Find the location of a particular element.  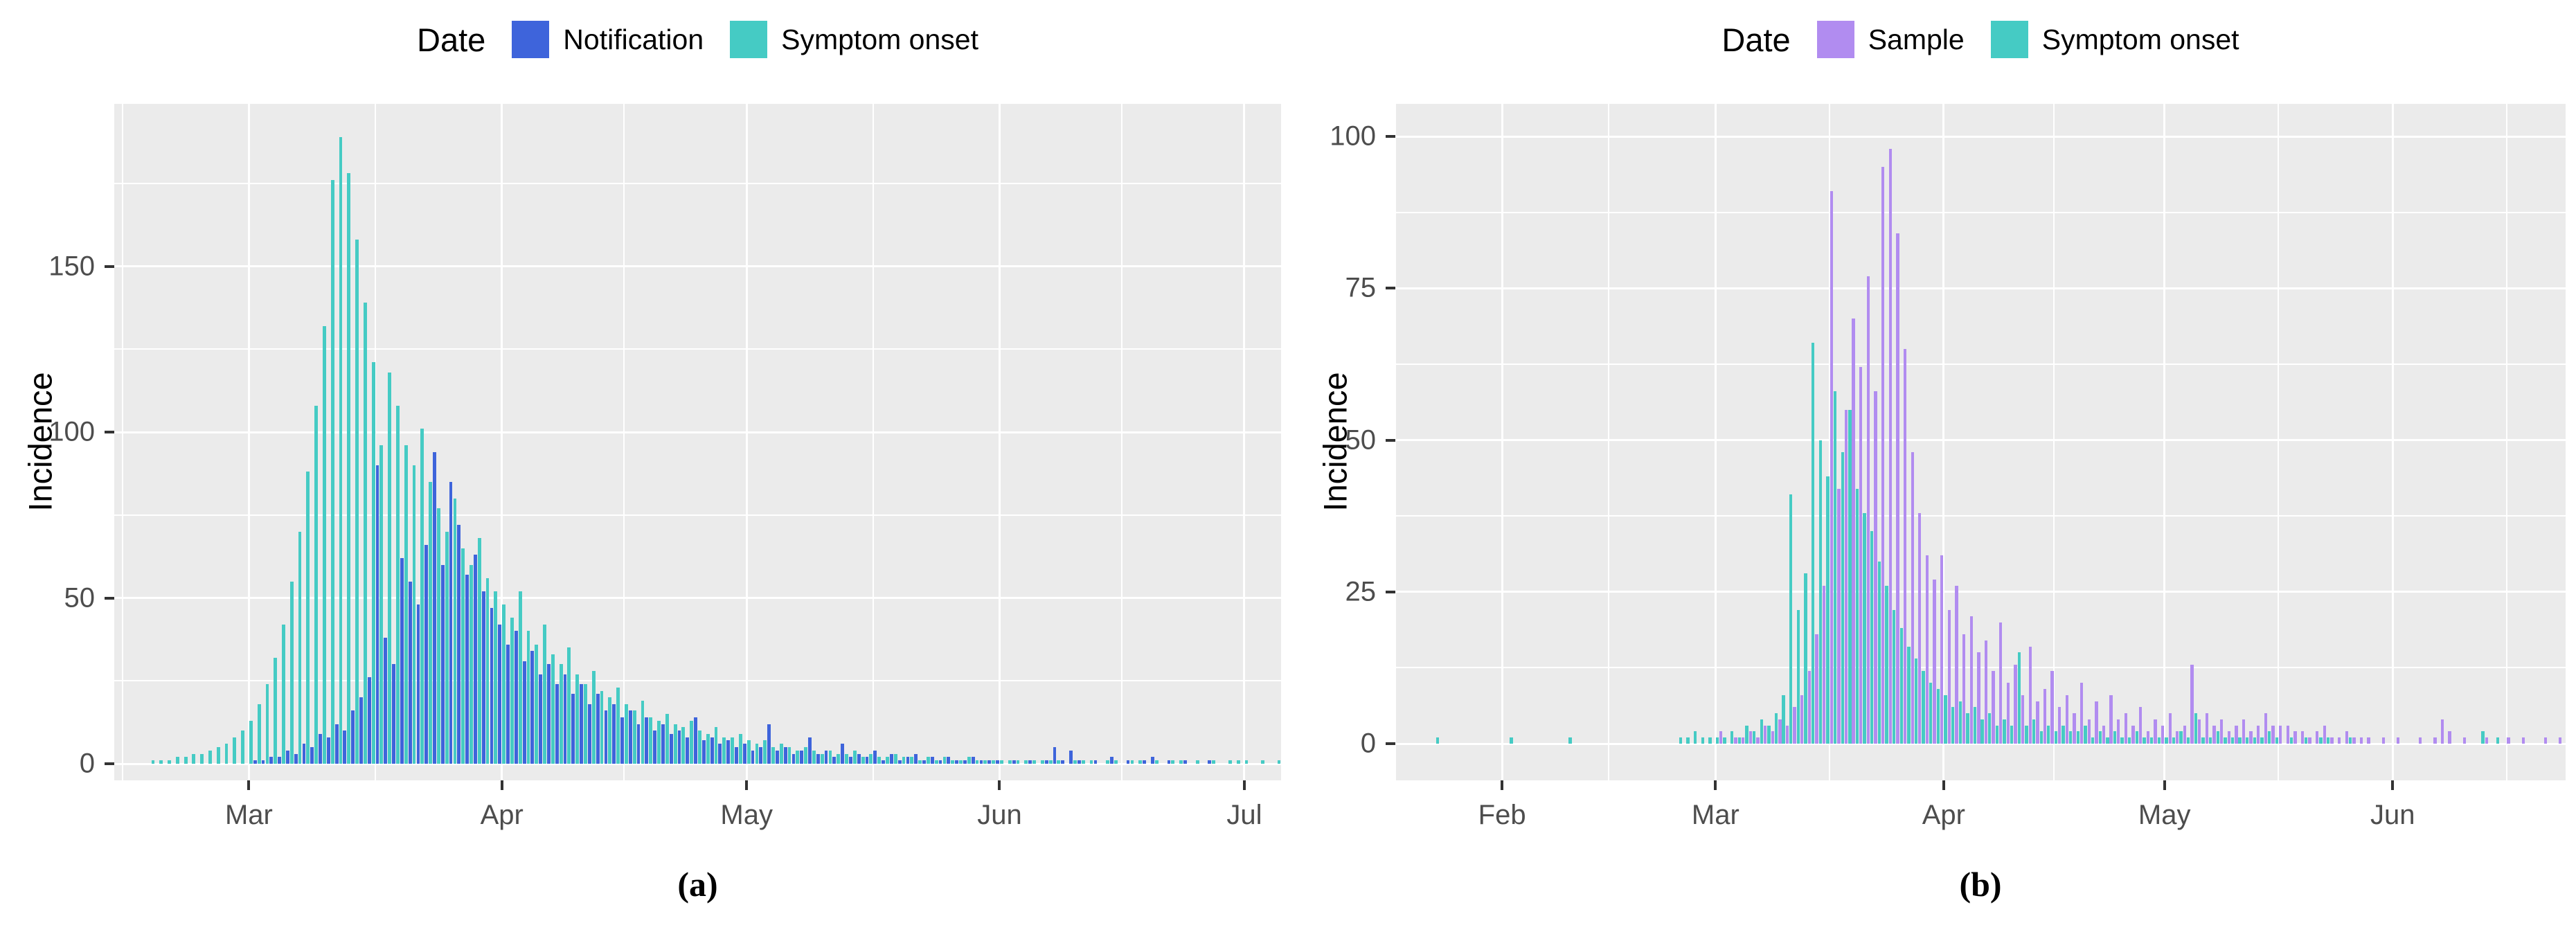

gridline-y-minor is located at coordinates (698, 183).